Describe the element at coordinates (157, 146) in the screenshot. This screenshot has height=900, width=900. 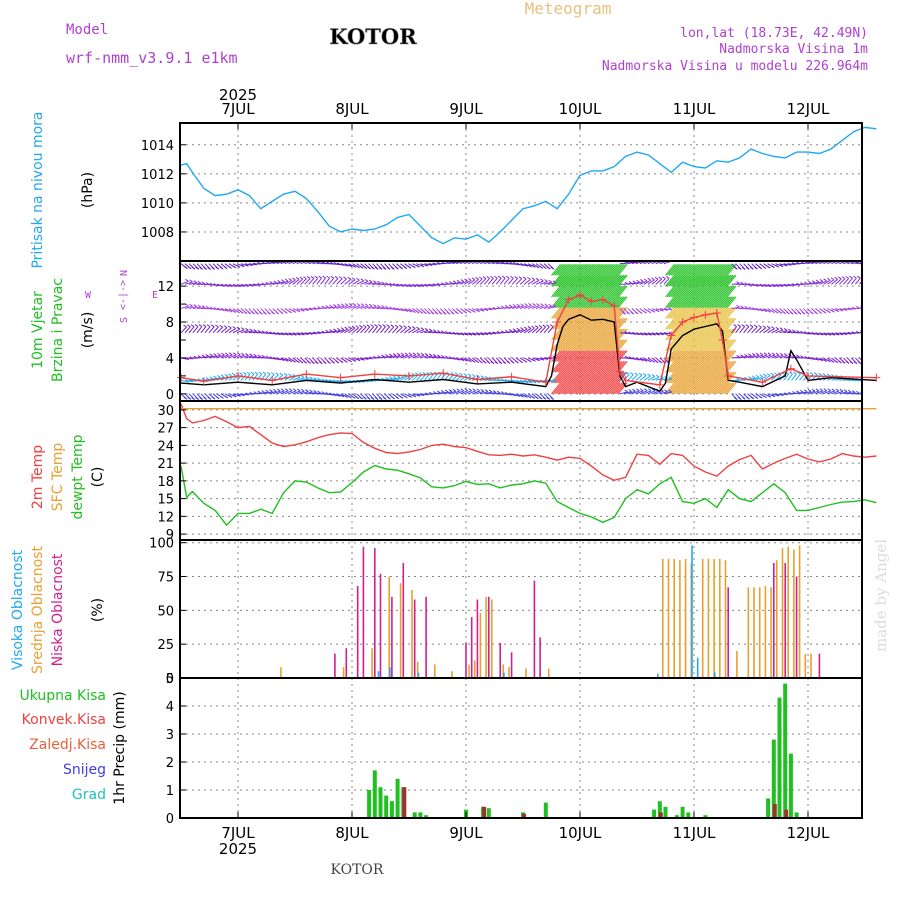
I see `y-tick-label: 1014` at that location.